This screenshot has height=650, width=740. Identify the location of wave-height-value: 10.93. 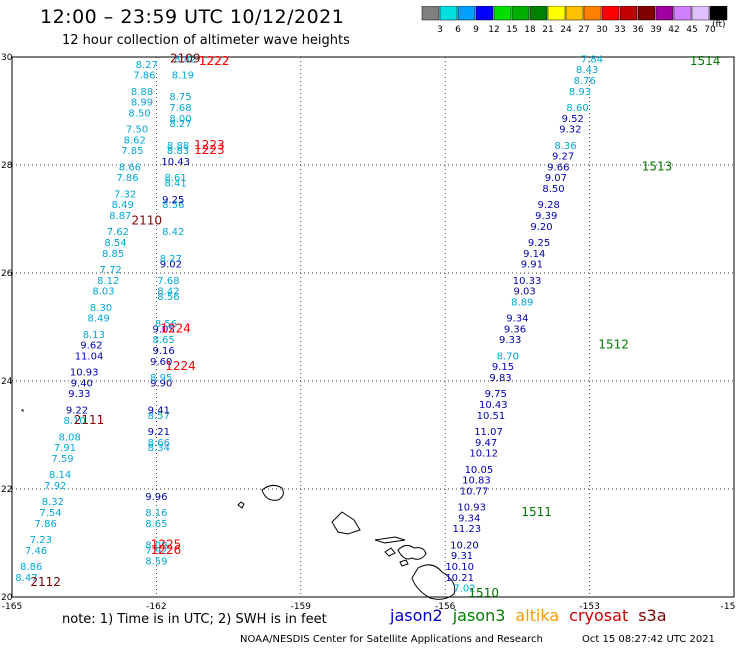
(471, 508).